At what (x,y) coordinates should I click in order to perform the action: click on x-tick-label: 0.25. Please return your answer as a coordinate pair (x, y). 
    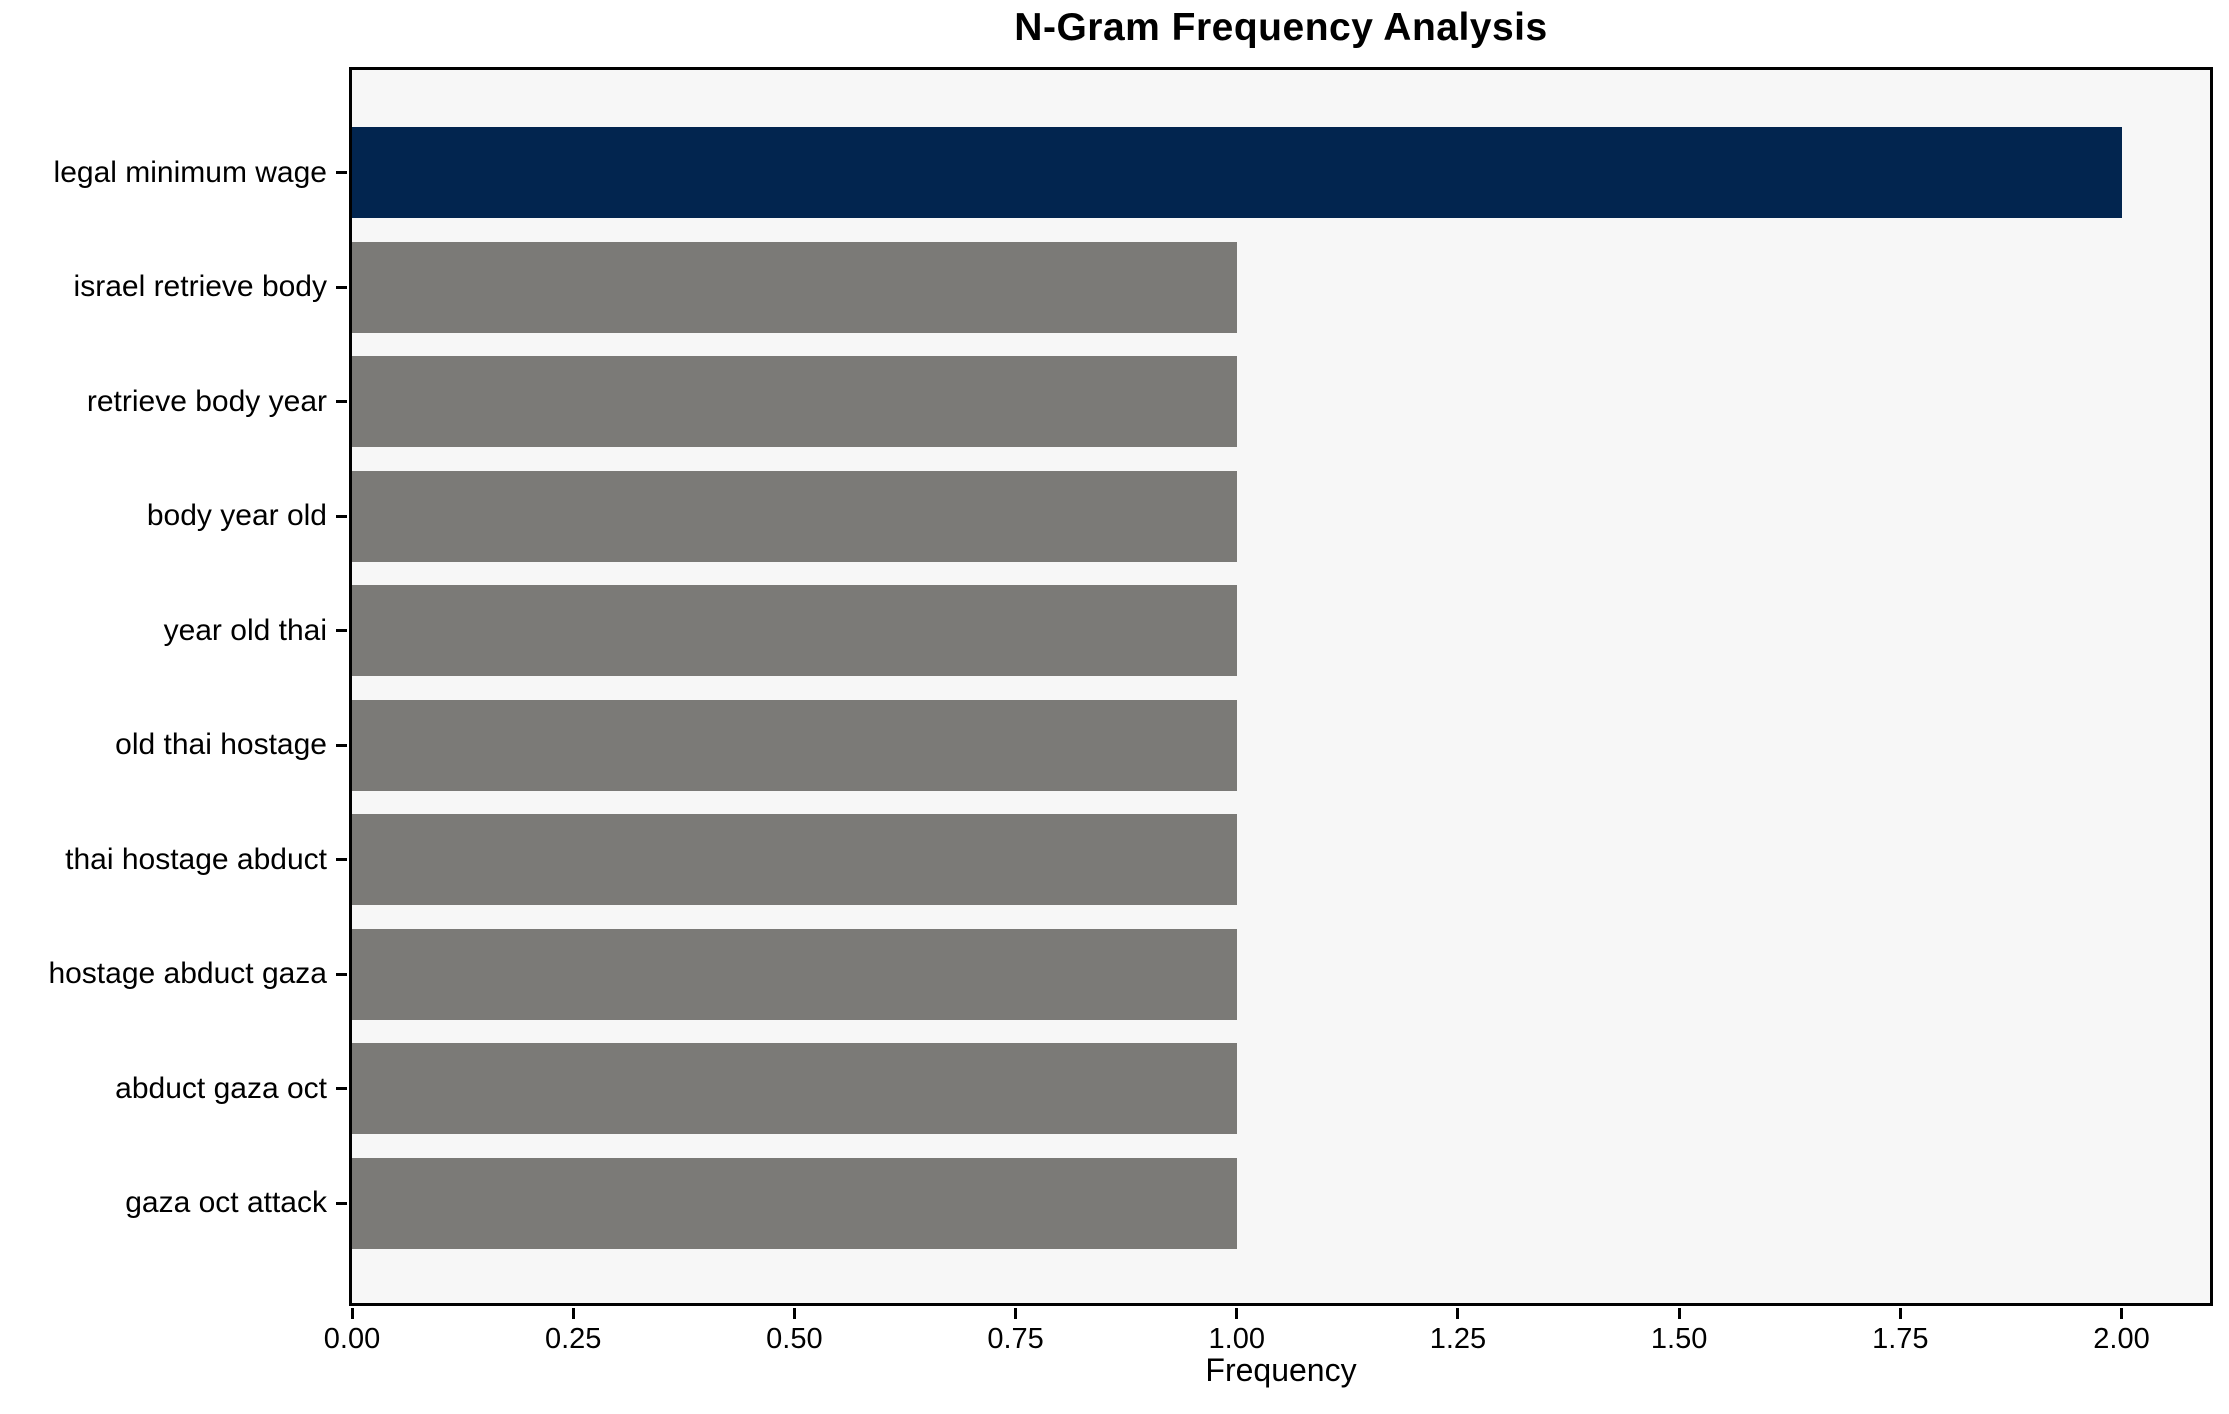
    Looking at the image, I should click on (573, 1339).